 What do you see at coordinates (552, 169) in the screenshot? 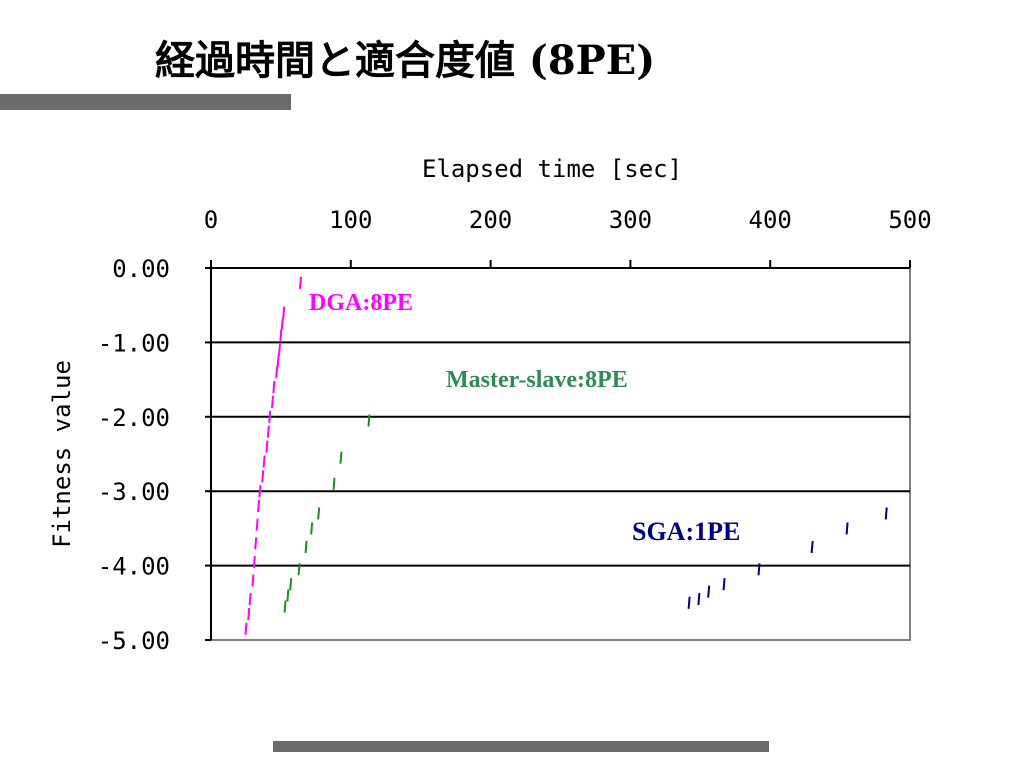
I see `x-axis-label: Elapsed time [sec]` at bounding box center [552, 169].